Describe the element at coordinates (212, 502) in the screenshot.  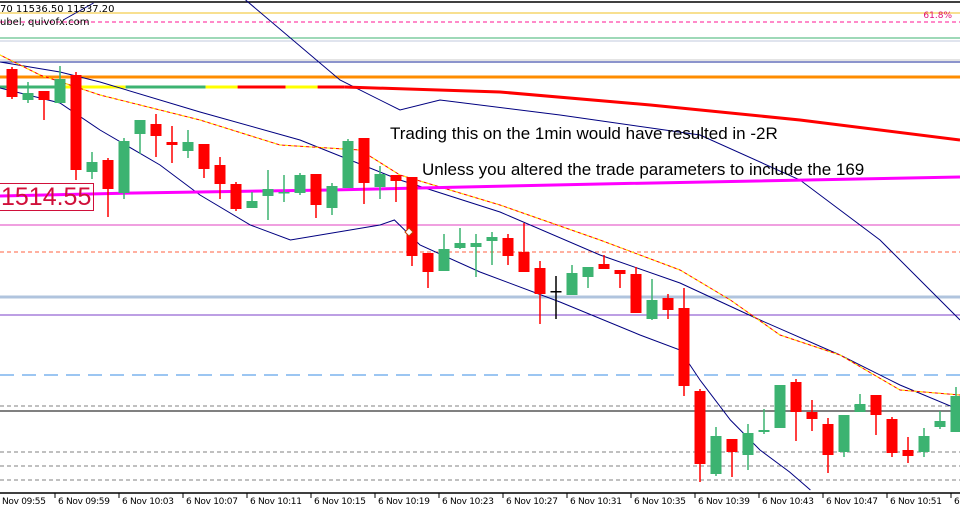
I see `time-axis-label: 6 Nov 10:07` at that location.